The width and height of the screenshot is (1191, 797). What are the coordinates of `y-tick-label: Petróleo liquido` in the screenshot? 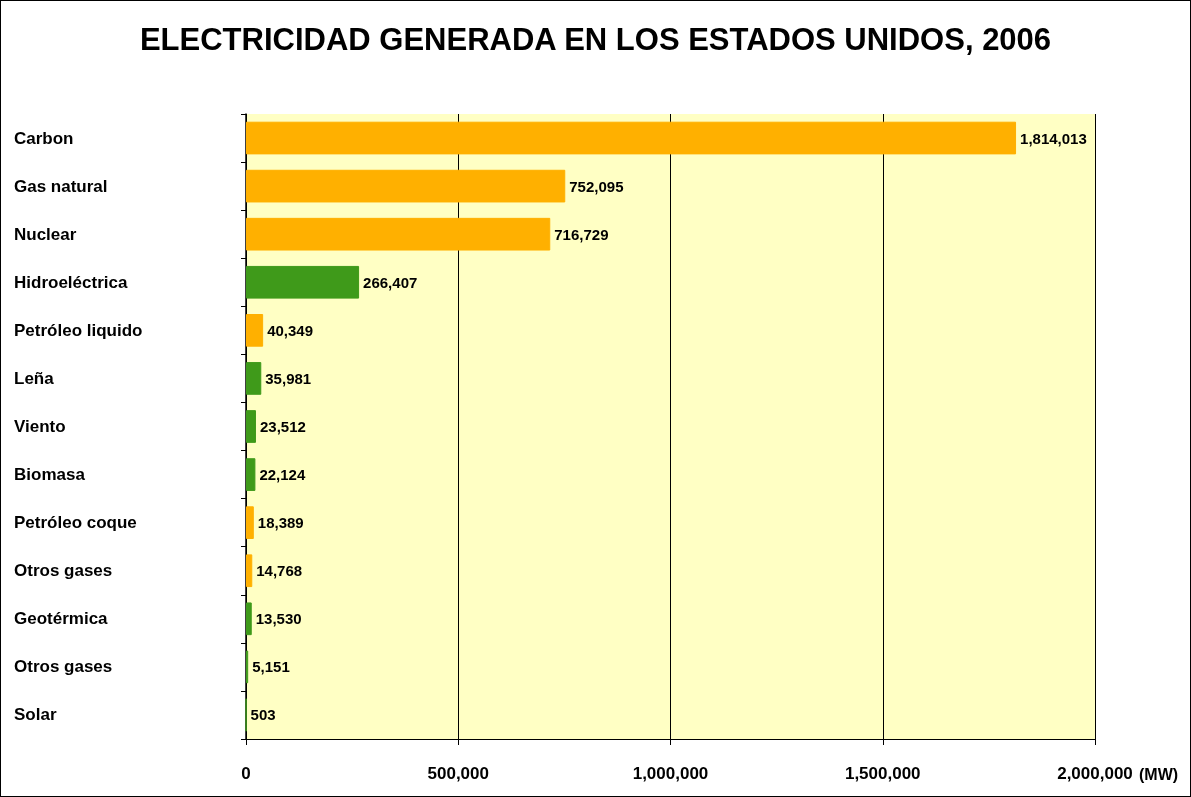 It's located at (78, 330).